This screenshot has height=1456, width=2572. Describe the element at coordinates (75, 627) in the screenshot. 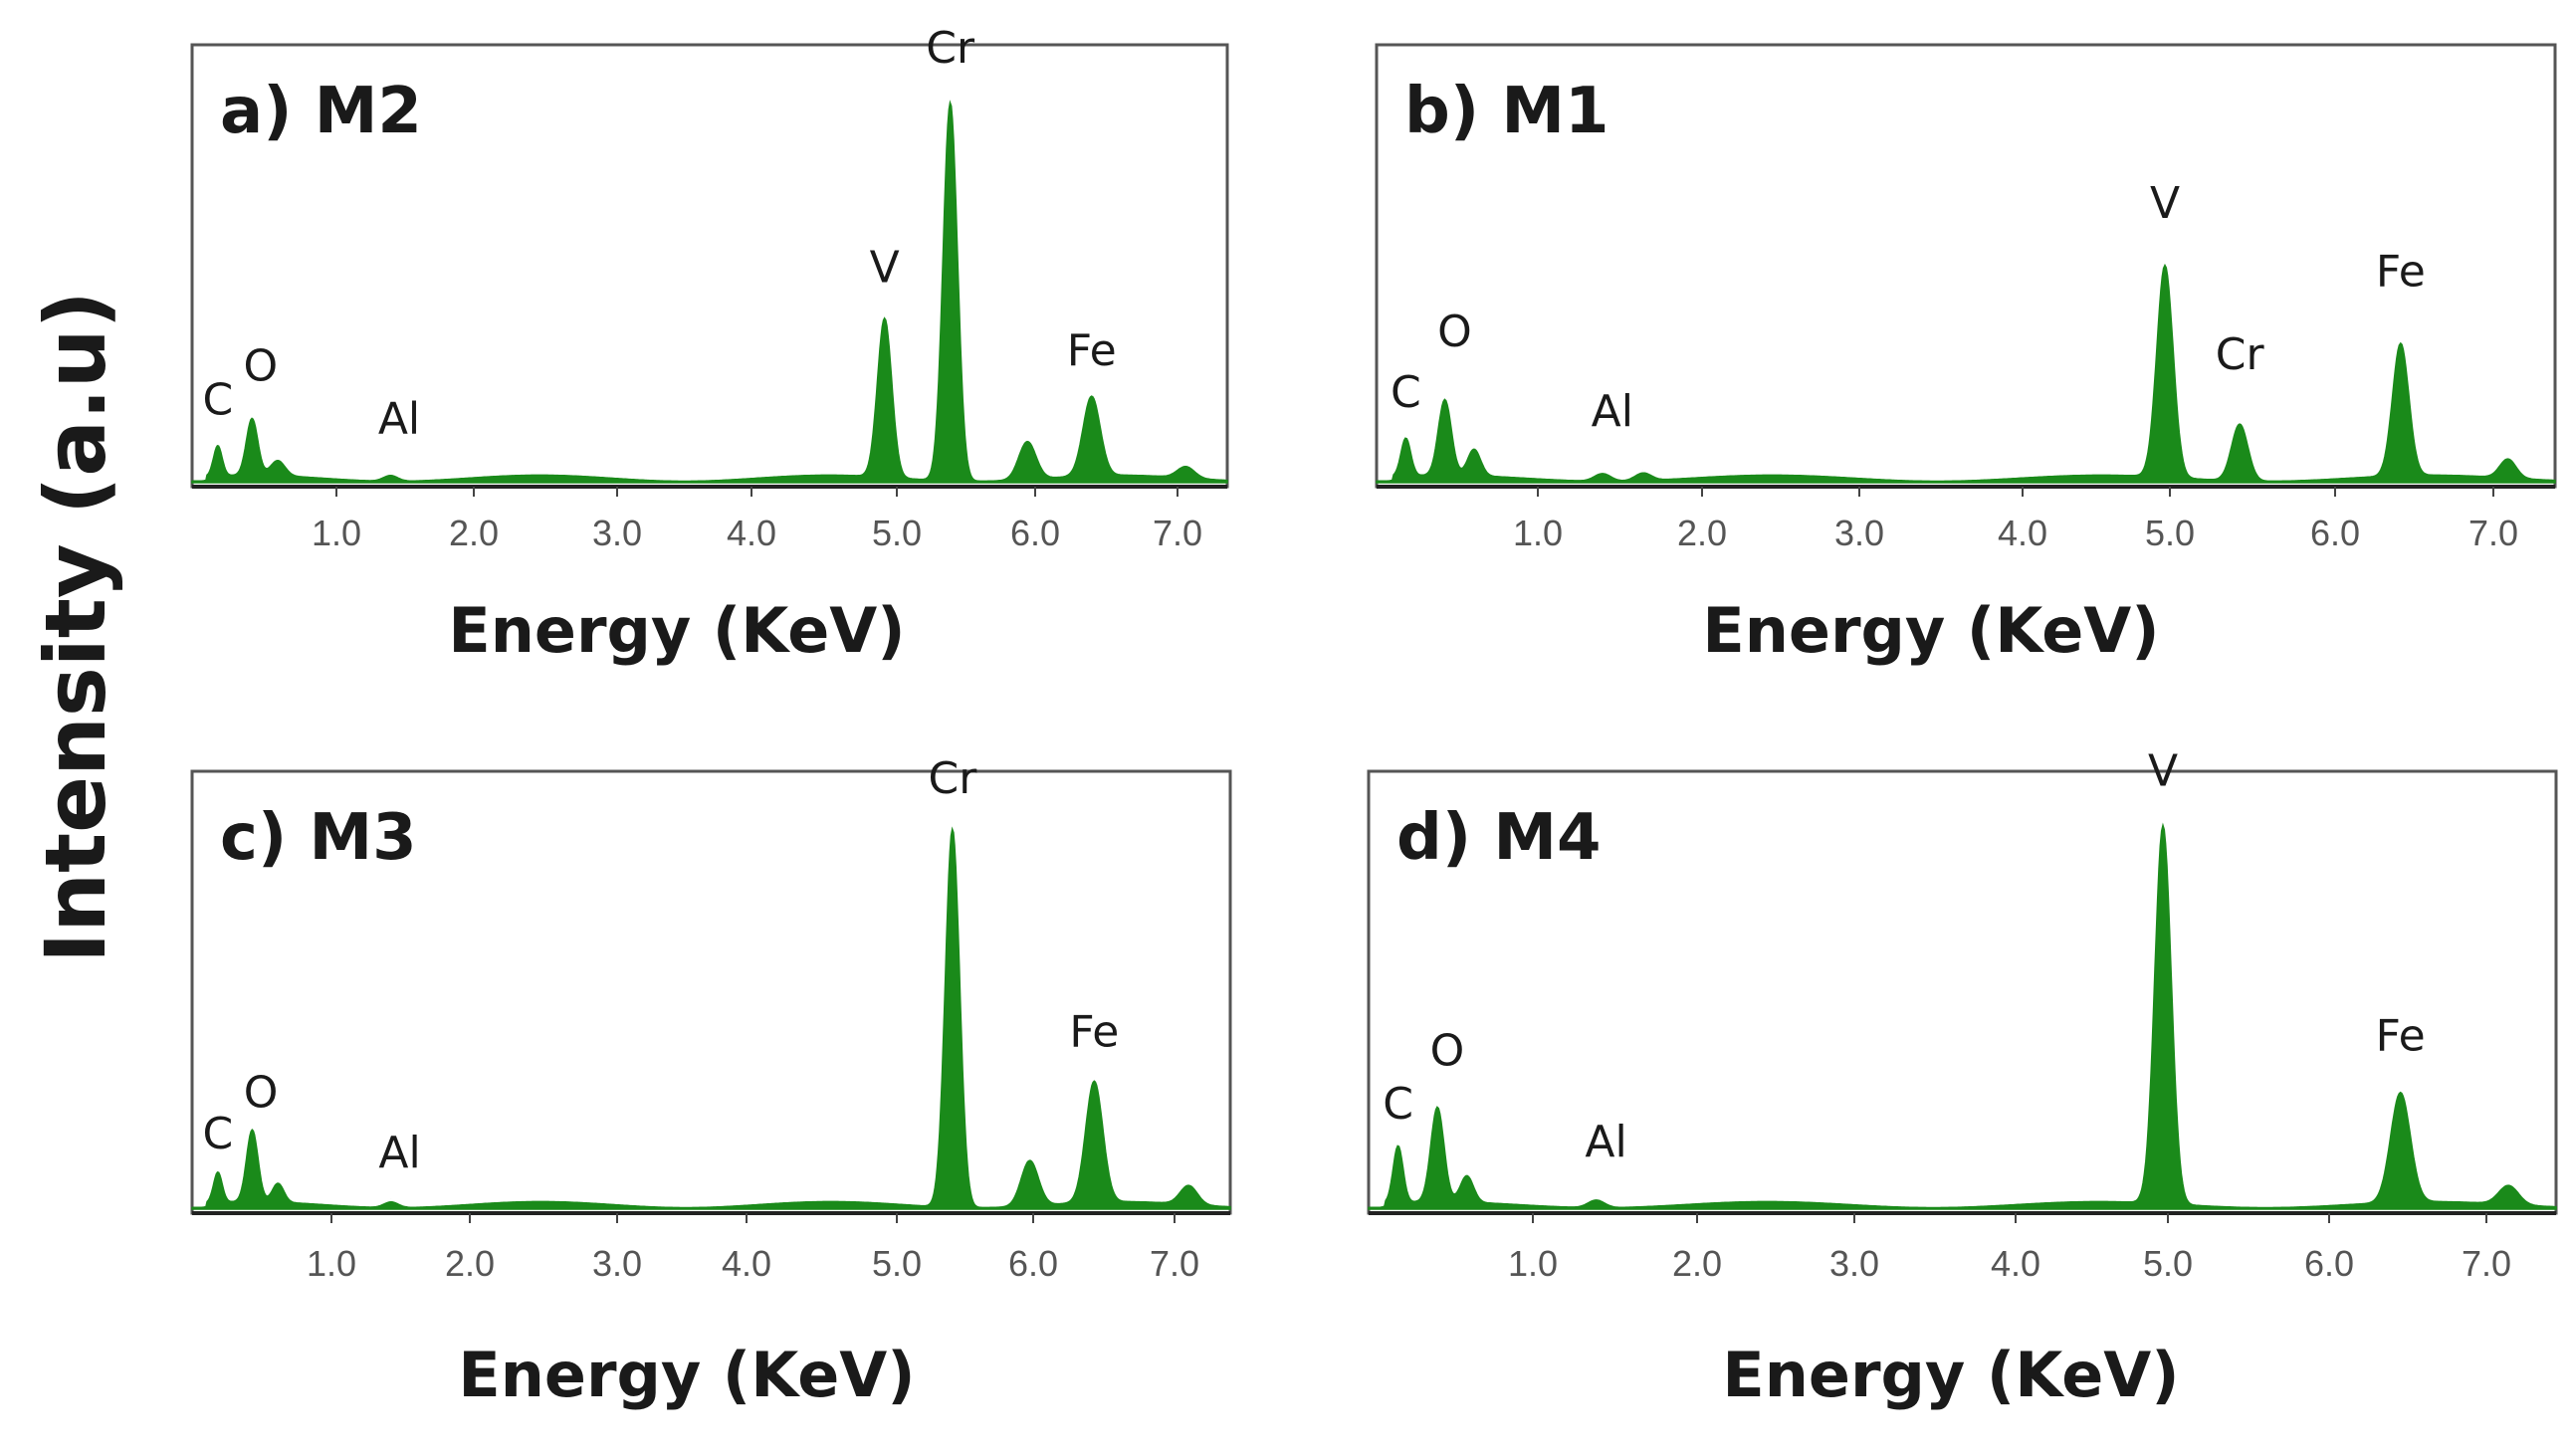

I see `y-axis-label: Intensity (a.u)` at that location.